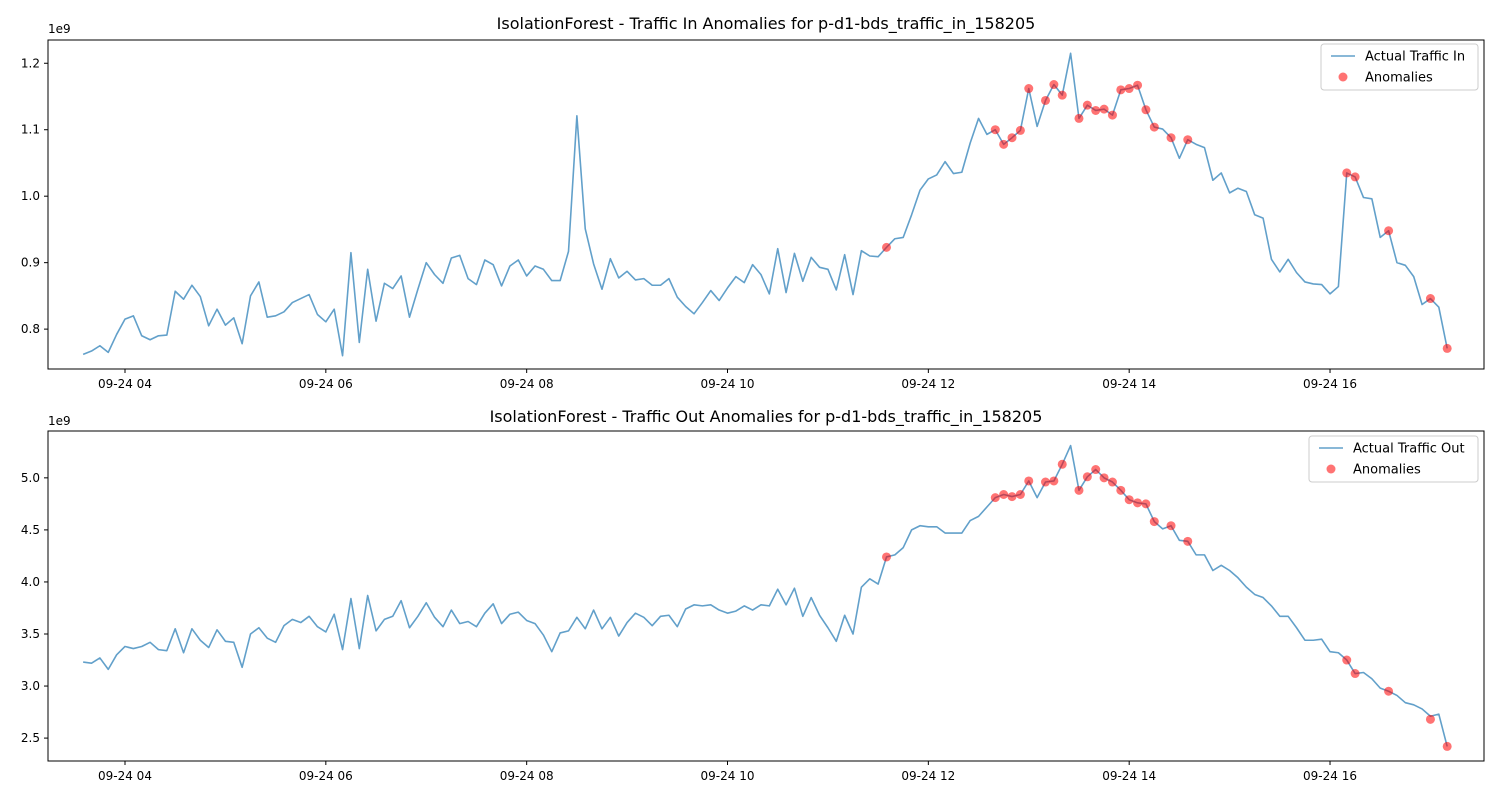 Image resolution: width=1500 pixels, height=800 pixels. Describe the element at coordinates (30, 582) in the screenshot. I see `y-tick-label: 4.0` at that location.